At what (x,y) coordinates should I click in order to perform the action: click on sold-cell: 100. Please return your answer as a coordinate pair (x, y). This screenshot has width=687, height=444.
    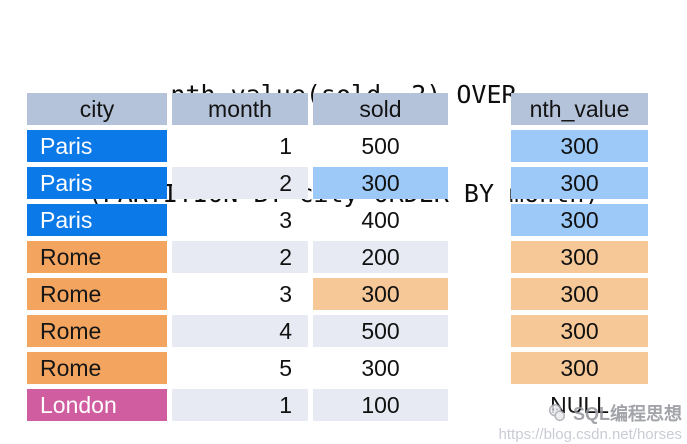
    Looking at the image, I should click on (380, 405).